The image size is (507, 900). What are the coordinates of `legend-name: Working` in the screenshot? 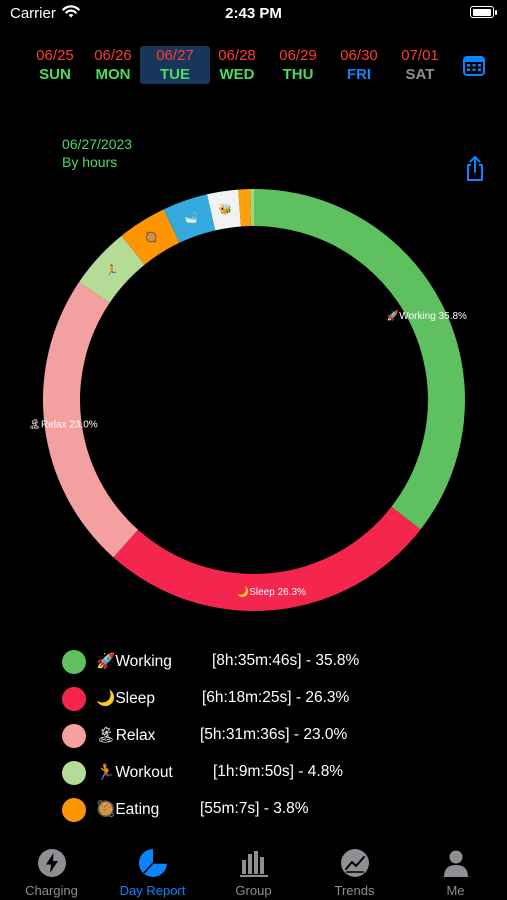 It's located at (143, 661).